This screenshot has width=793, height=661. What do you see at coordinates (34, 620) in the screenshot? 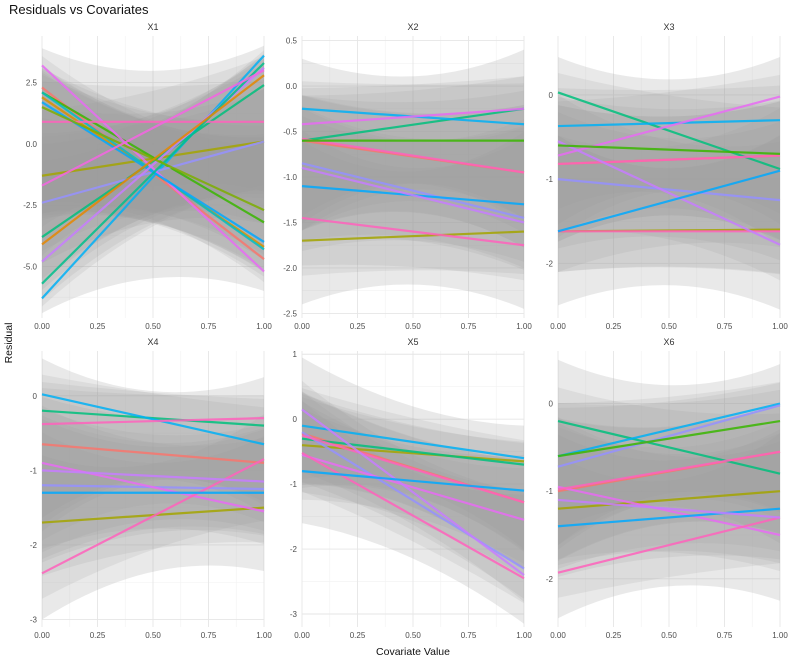
I see `y-tick-label: -3` at bounding box center [34, 620].